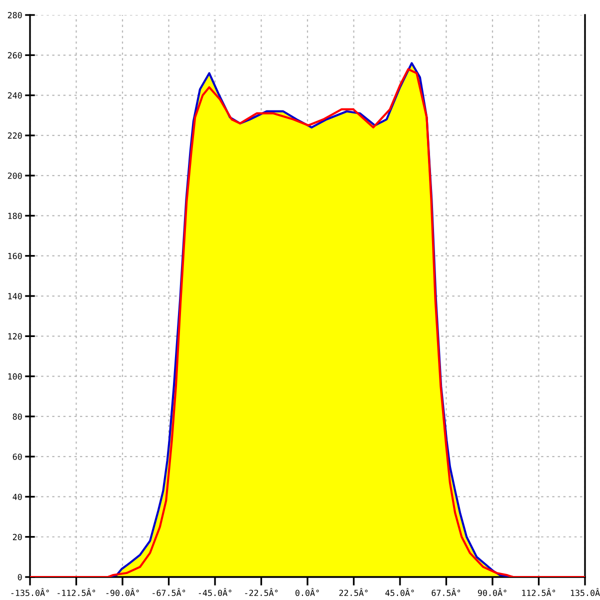 The width and height of the screenshot is (600, 600). What do you see at coordinates (17, 416) in the screenshot?
I see `y-tick-label: 80` at bounding box center [17, 416].